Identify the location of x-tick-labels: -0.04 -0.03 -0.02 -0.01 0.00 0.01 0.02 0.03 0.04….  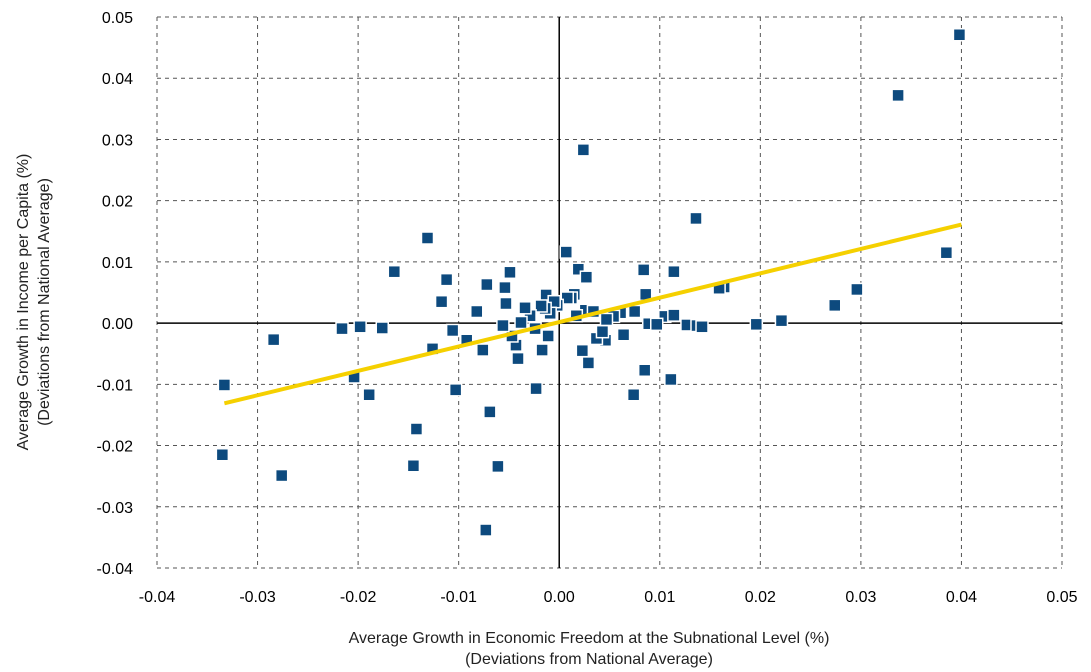
(608, 597).